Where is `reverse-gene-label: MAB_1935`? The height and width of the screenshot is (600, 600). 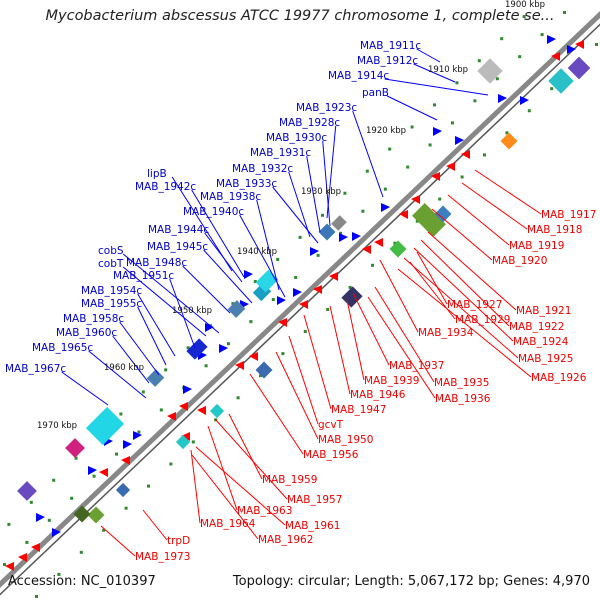
reverse-gene-label: MAB_1935 is located at coordinates (461, 383).